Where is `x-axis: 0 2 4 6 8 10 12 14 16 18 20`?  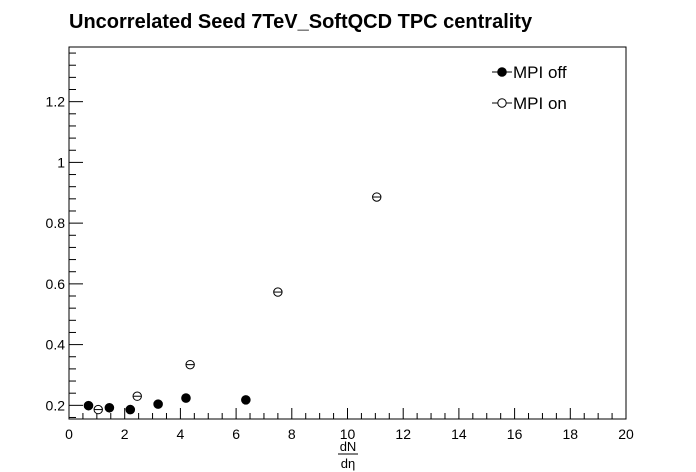 x-axis: 0 2 4 6 8 10 12 14 16 18 20 is located at coordinates (349, 425).